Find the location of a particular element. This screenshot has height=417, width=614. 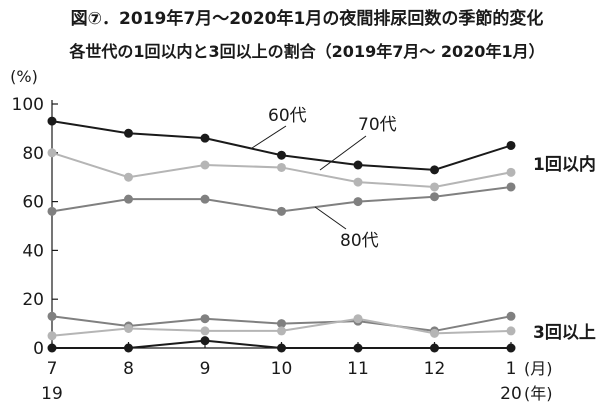

group-label-over3: 3回以上 is located at coordinates (564, 333).